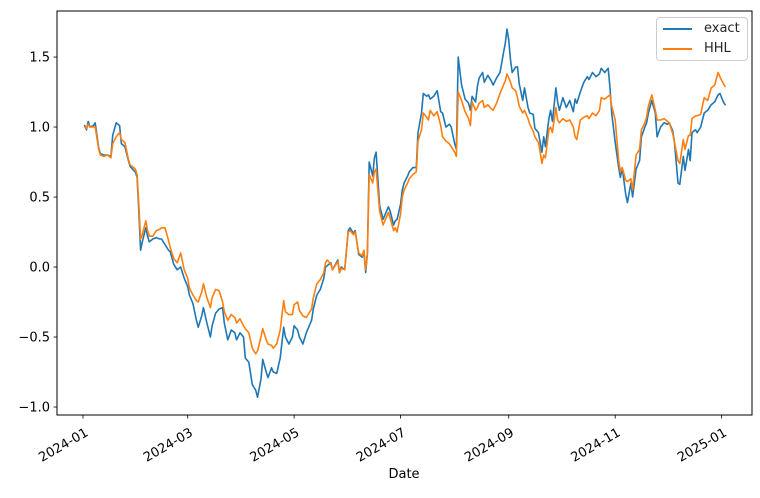  I want to click on y-tick-label: 1.5, so click(39, 58).